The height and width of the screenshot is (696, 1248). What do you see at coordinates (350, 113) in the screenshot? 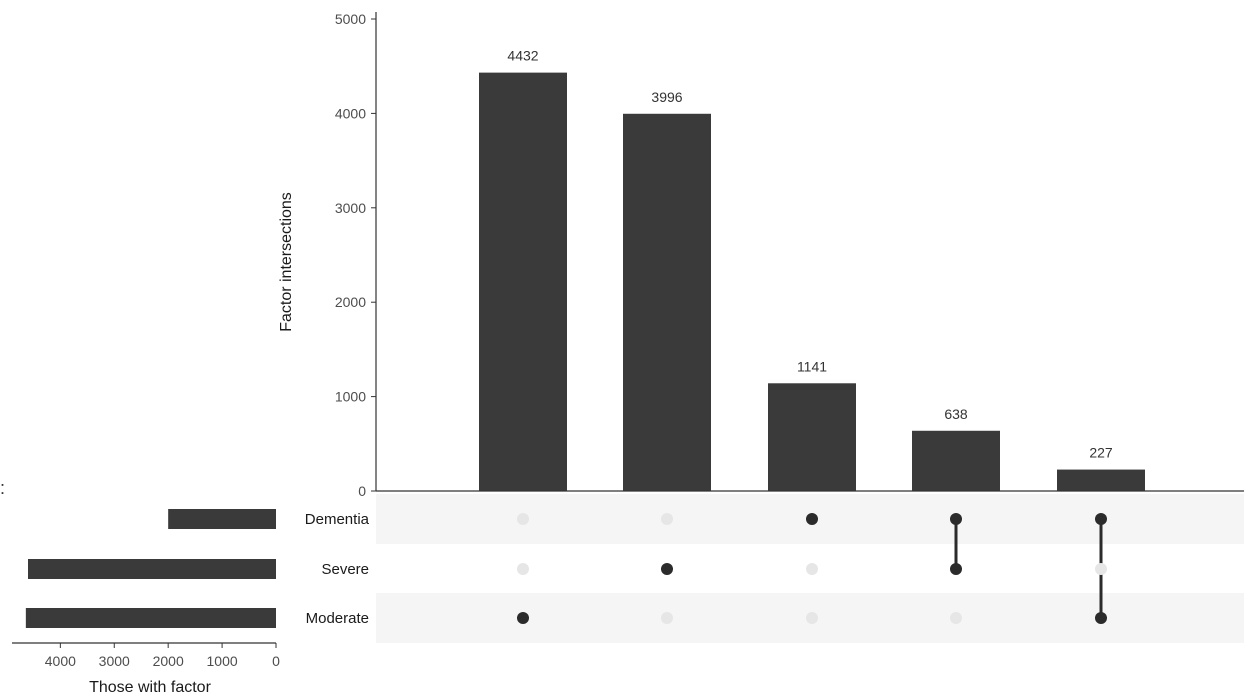
I see `y-tick-label: 4000` at bounding box center [350, 113].